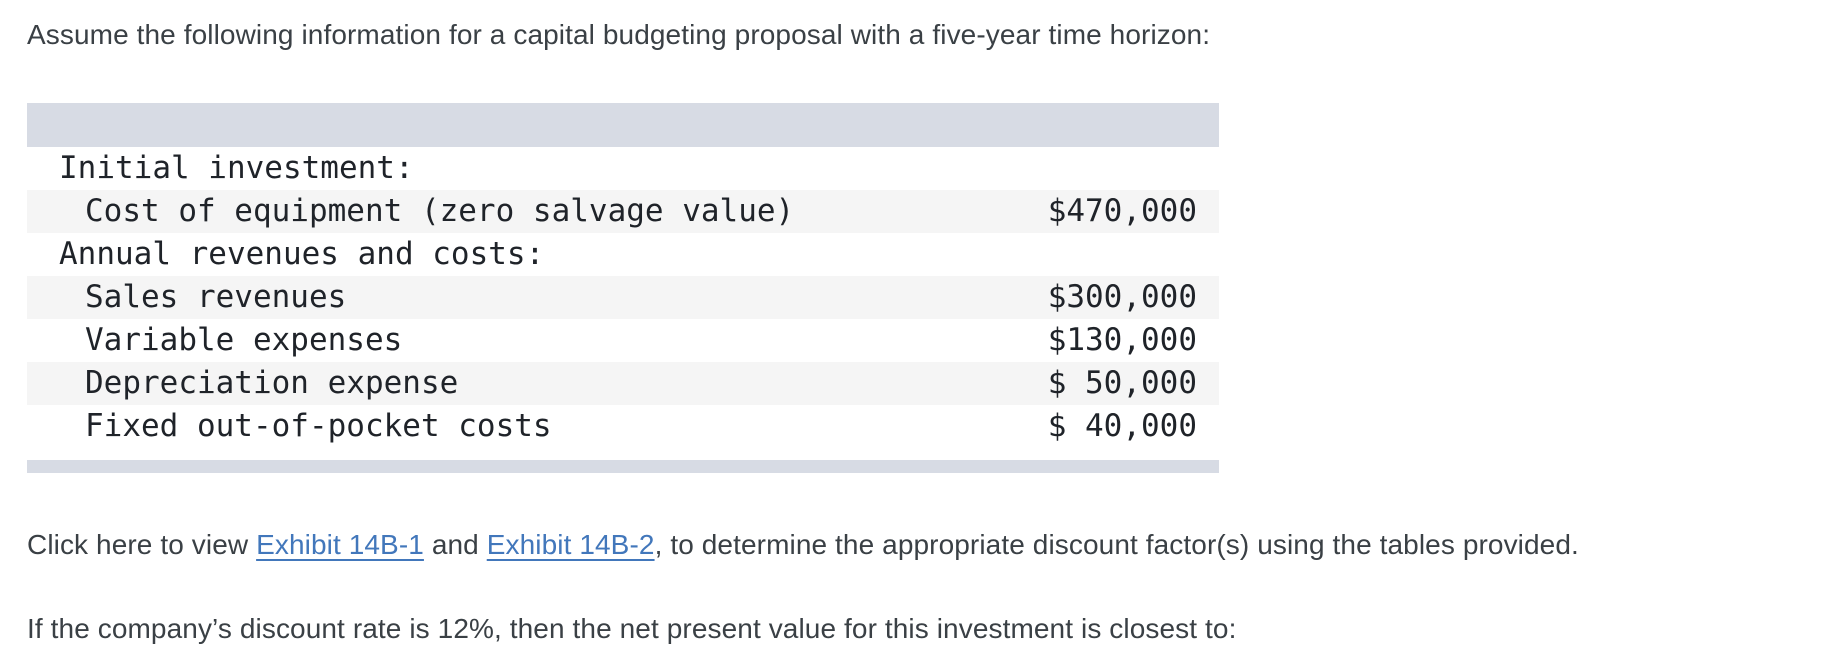 The width and height of the screenshot is (1832, 672). Describe the element at coordinates (272, 383) in the screenshot. I see `row-label: Depreciation expense` at that location.